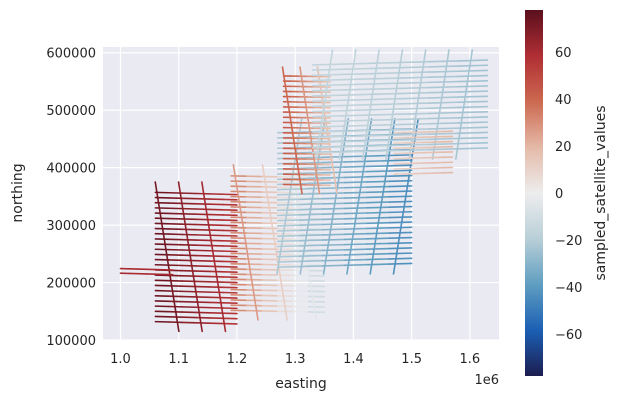 The image size is (619, 405). I want to click on colorbar, so click(534, 193).